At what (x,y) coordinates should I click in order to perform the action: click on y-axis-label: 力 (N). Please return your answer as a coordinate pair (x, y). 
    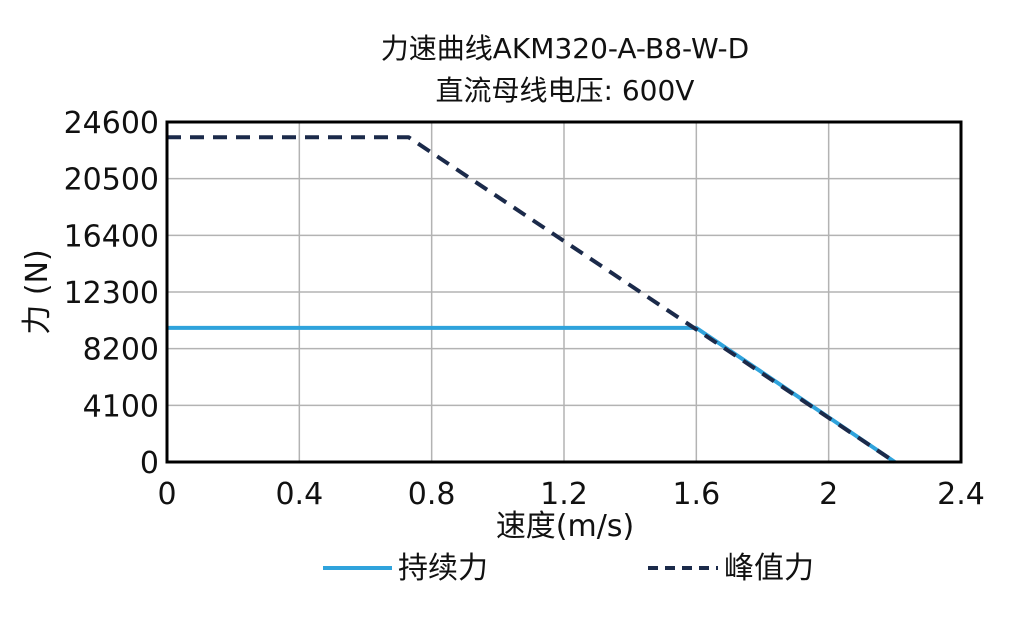
    Looking at the image, I should click on (37, 291).